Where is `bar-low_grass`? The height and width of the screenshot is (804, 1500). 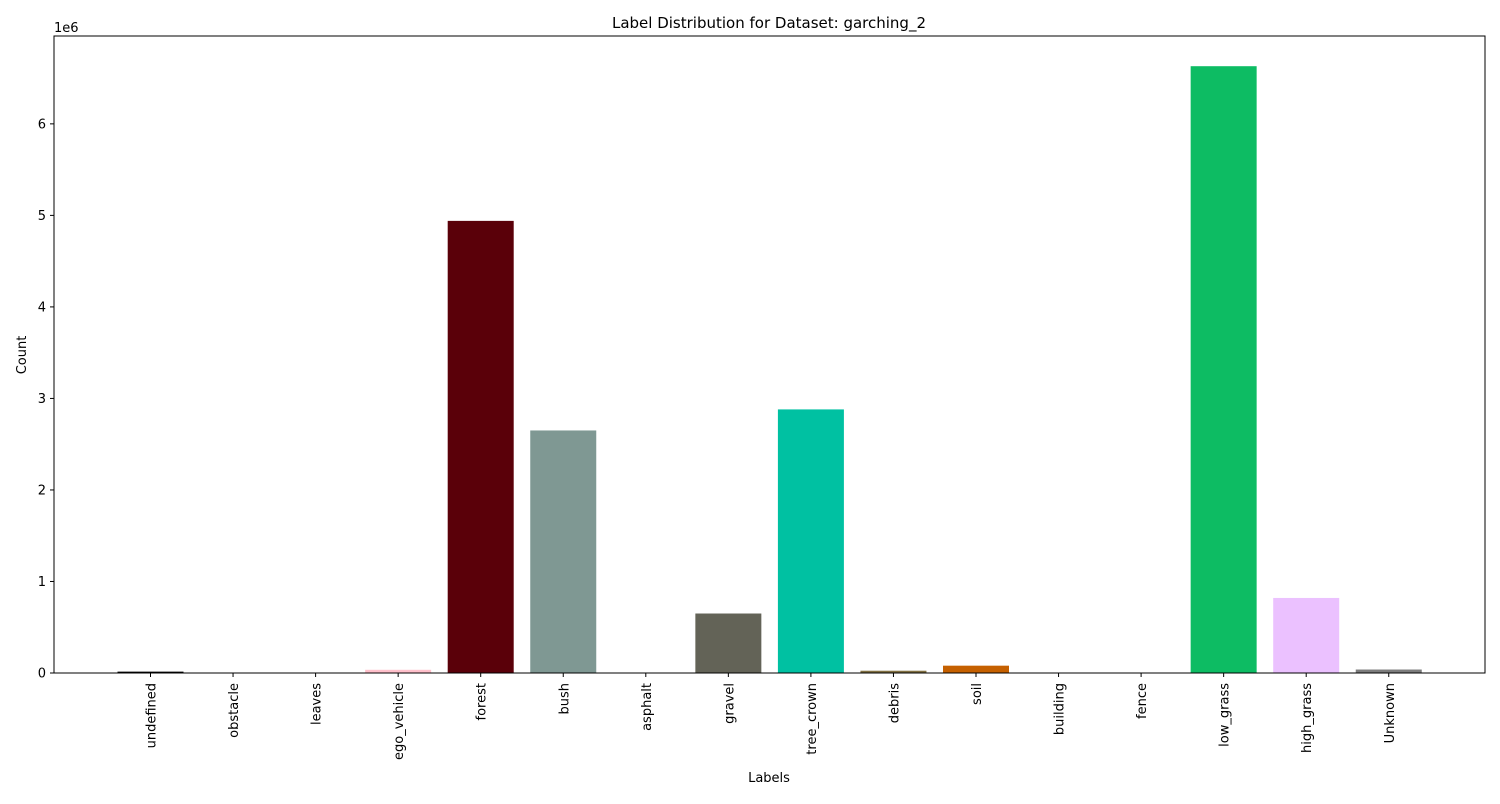
bar-low_grass is located at coordinates (1224, 369).